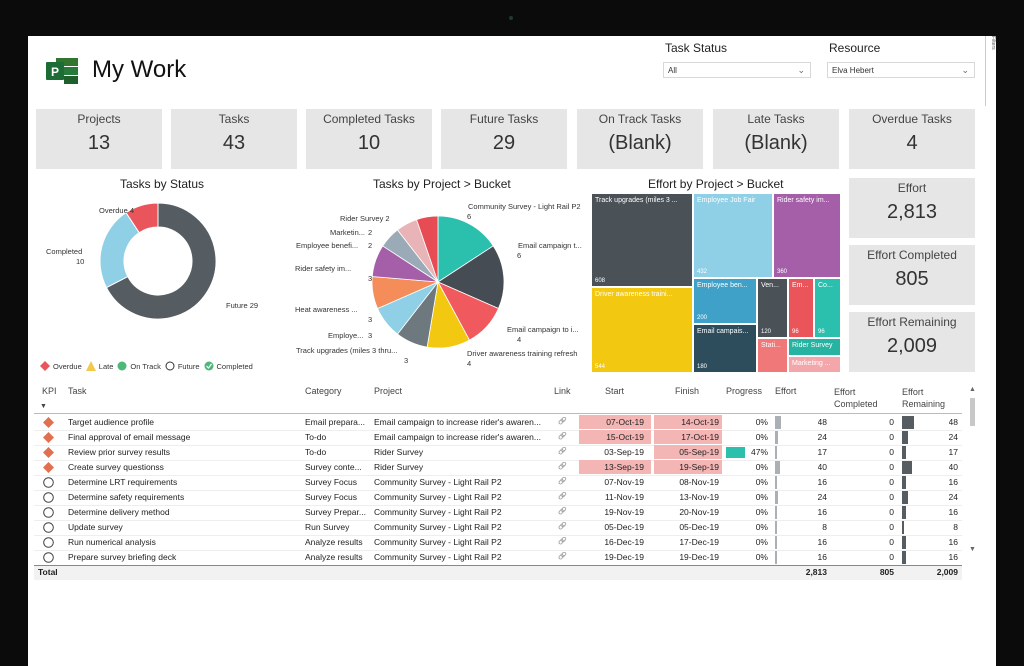 This screenshot has height=666, width=1024. Describe the element at coordinates (640, 143) in the screenshot. I see `kpi-value: (Blank)` at that location.